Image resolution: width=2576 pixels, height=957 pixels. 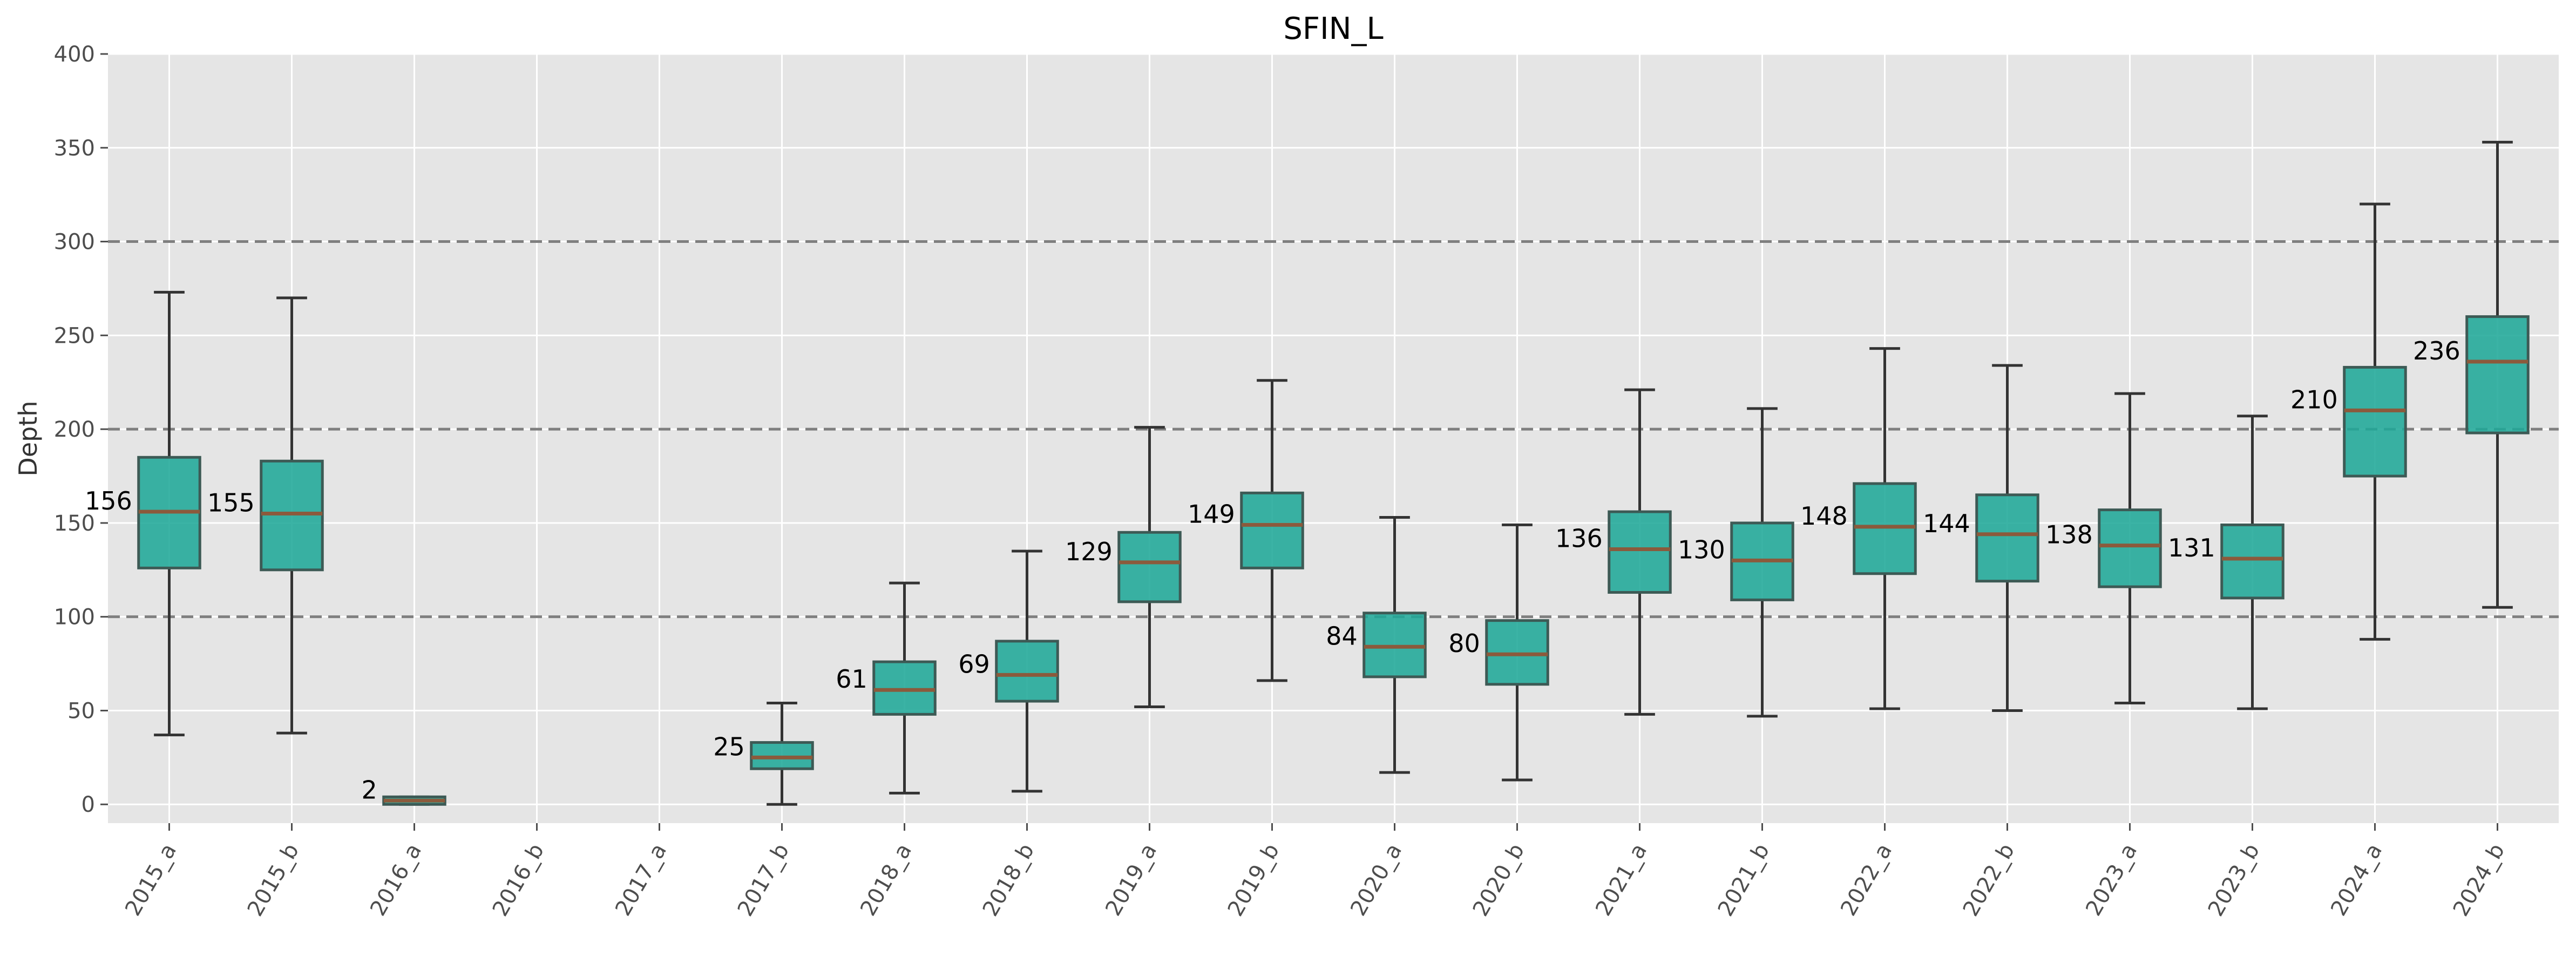 What do you see at coordinates (74, 242) in the screenshot?
I see `y-tick-label: 300` at bounding box center [74, 242].